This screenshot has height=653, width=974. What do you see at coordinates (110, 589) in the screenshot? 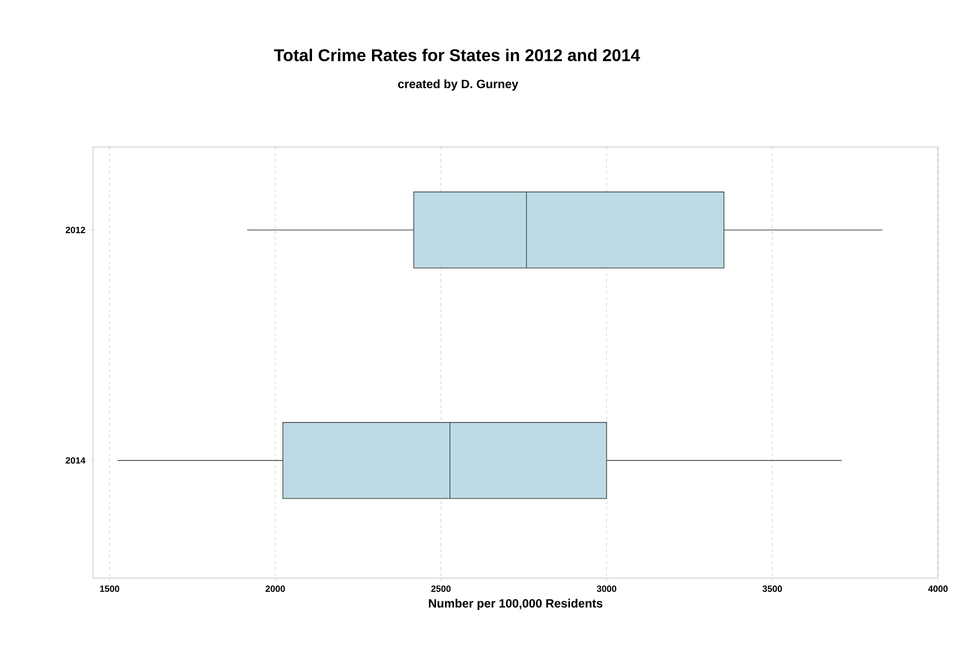
I see `x-tick-label: 1500` at bounding box center [110, 589].